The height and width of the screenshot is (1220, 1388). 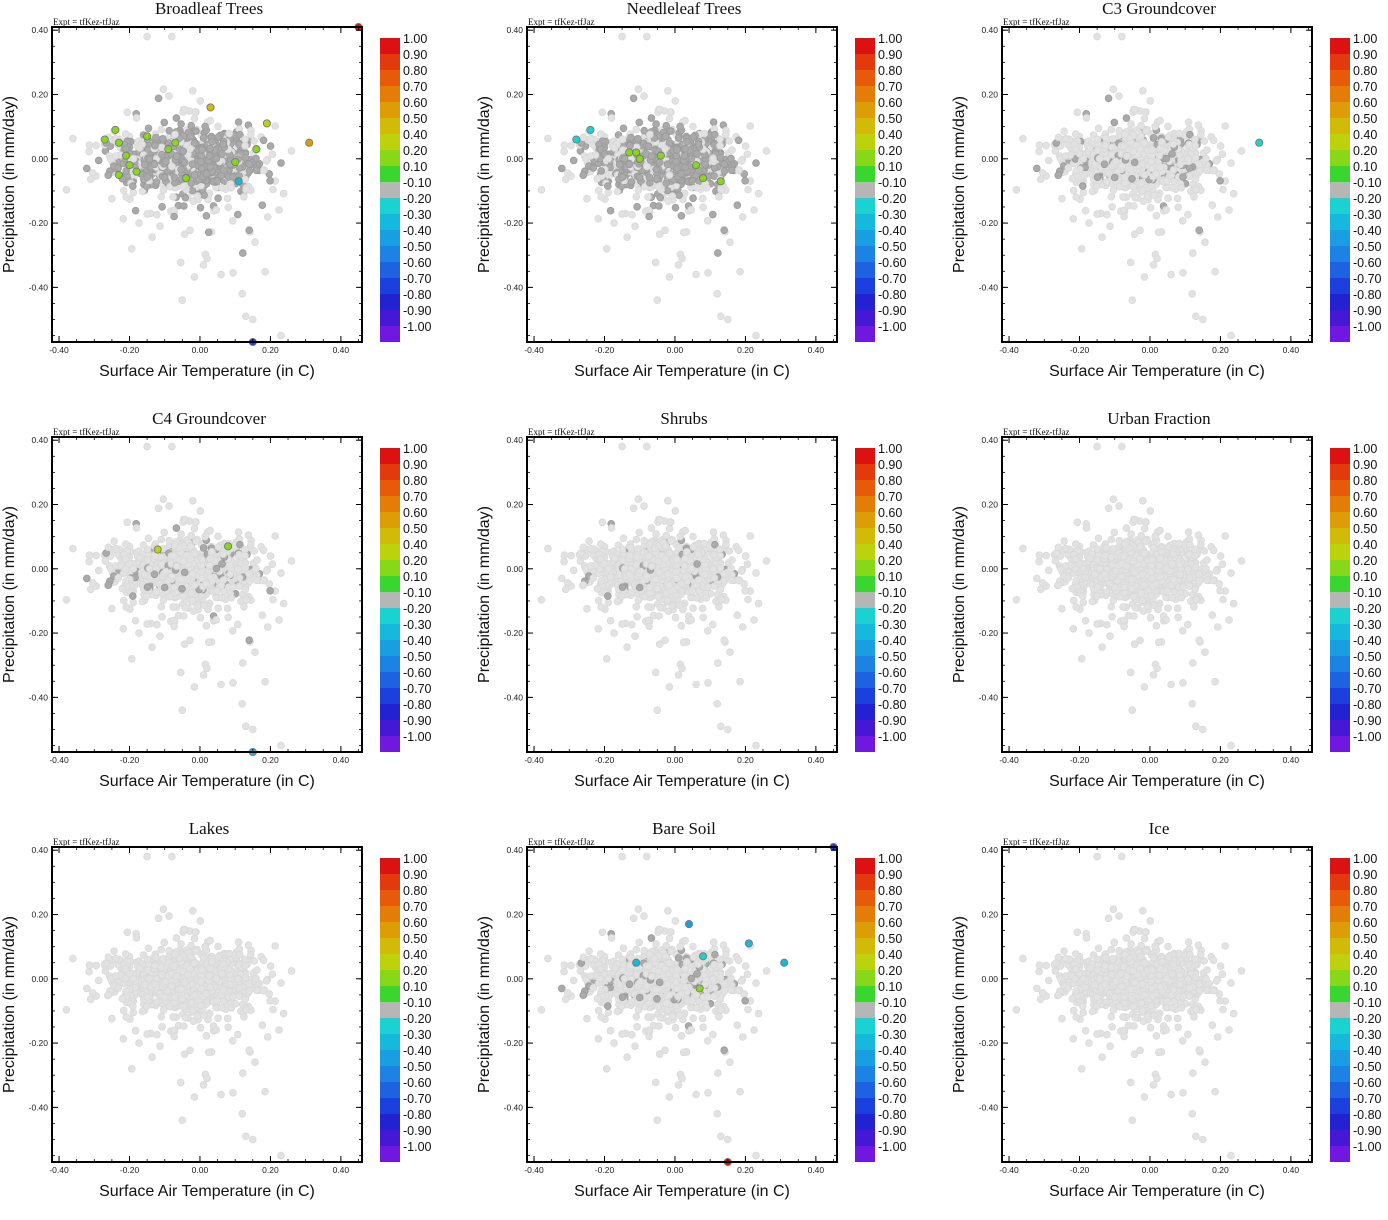 What do you see at coordinates (1367, 199) in the screenshot?
I see `colorbar-label: -0.20` at bounding box center [1367, 199].